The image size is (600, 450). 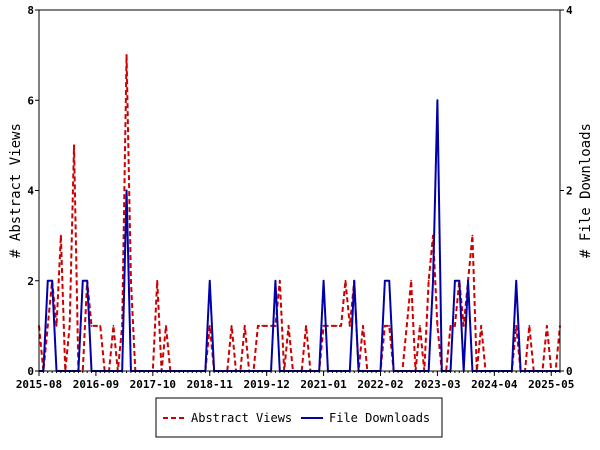 I want to click on x-tick-label: 2023-03, so click(x=437, y=384).